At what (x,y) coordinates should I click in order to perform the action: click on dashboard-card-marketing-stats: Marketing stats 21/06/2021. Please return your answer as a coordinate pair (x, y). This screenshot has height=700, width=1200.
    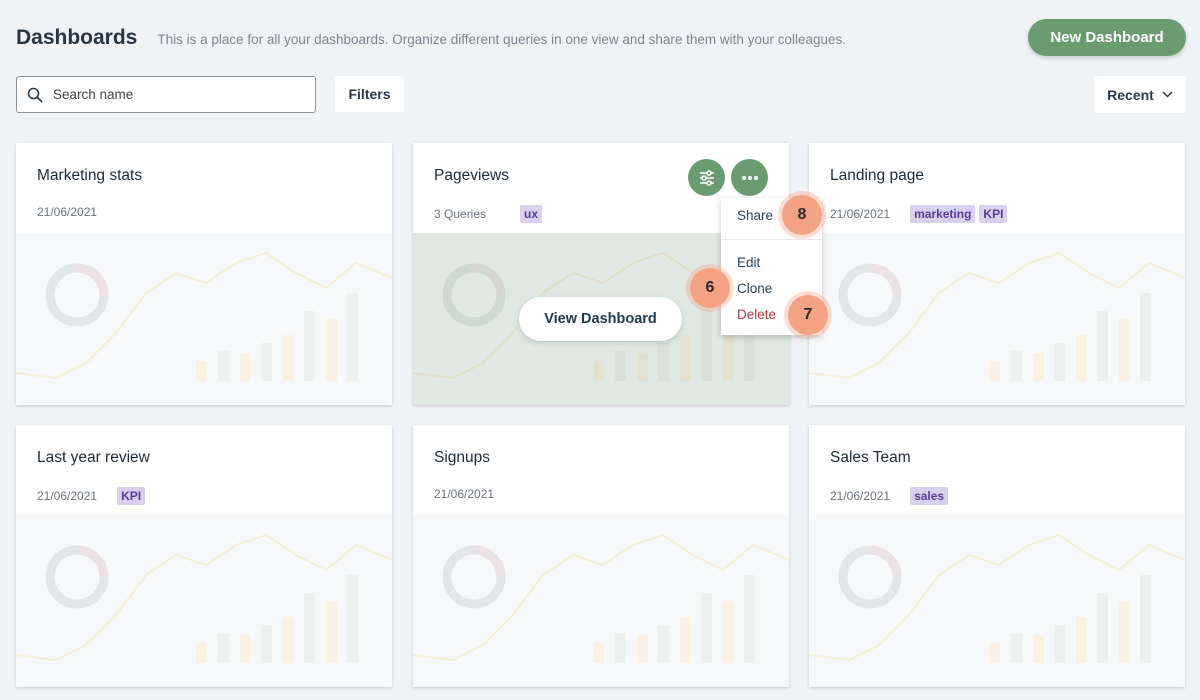
    Looking at the image, I should click on (204, 274).